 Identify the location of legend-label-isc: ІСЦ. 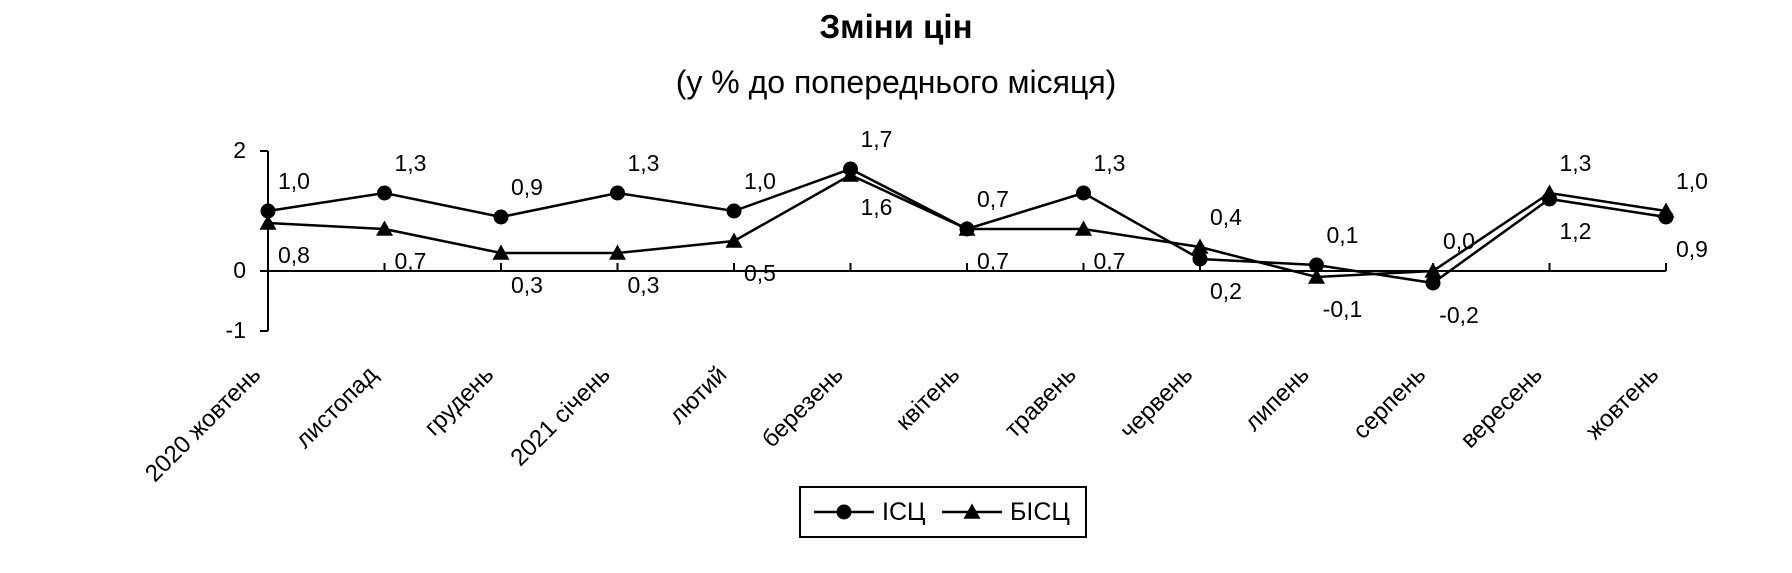
(904, 512).